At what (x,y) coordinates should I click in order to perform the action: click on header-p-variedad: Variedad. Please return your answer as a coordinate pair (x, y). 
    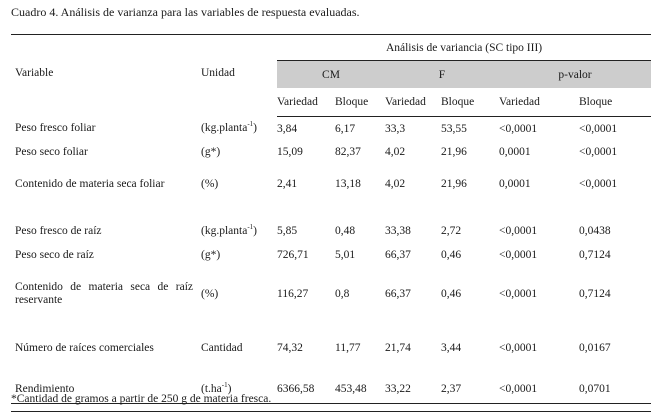
    Looking at the image, I should click on (539, 102).